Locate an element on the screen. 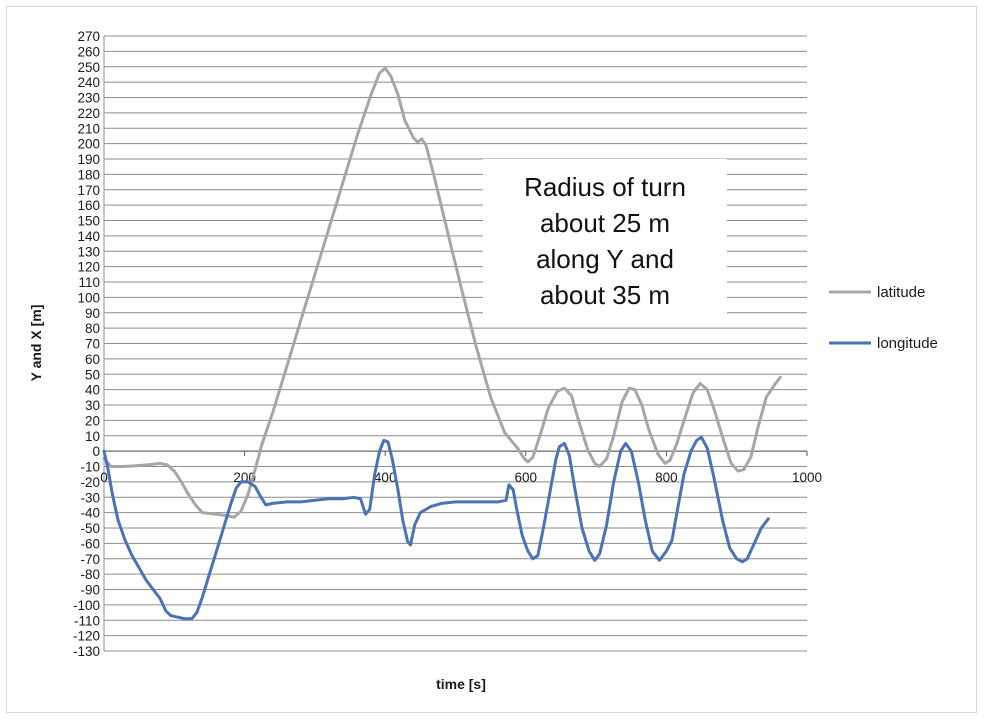  legend: latitude longitude is located at coordinates (883, 318).